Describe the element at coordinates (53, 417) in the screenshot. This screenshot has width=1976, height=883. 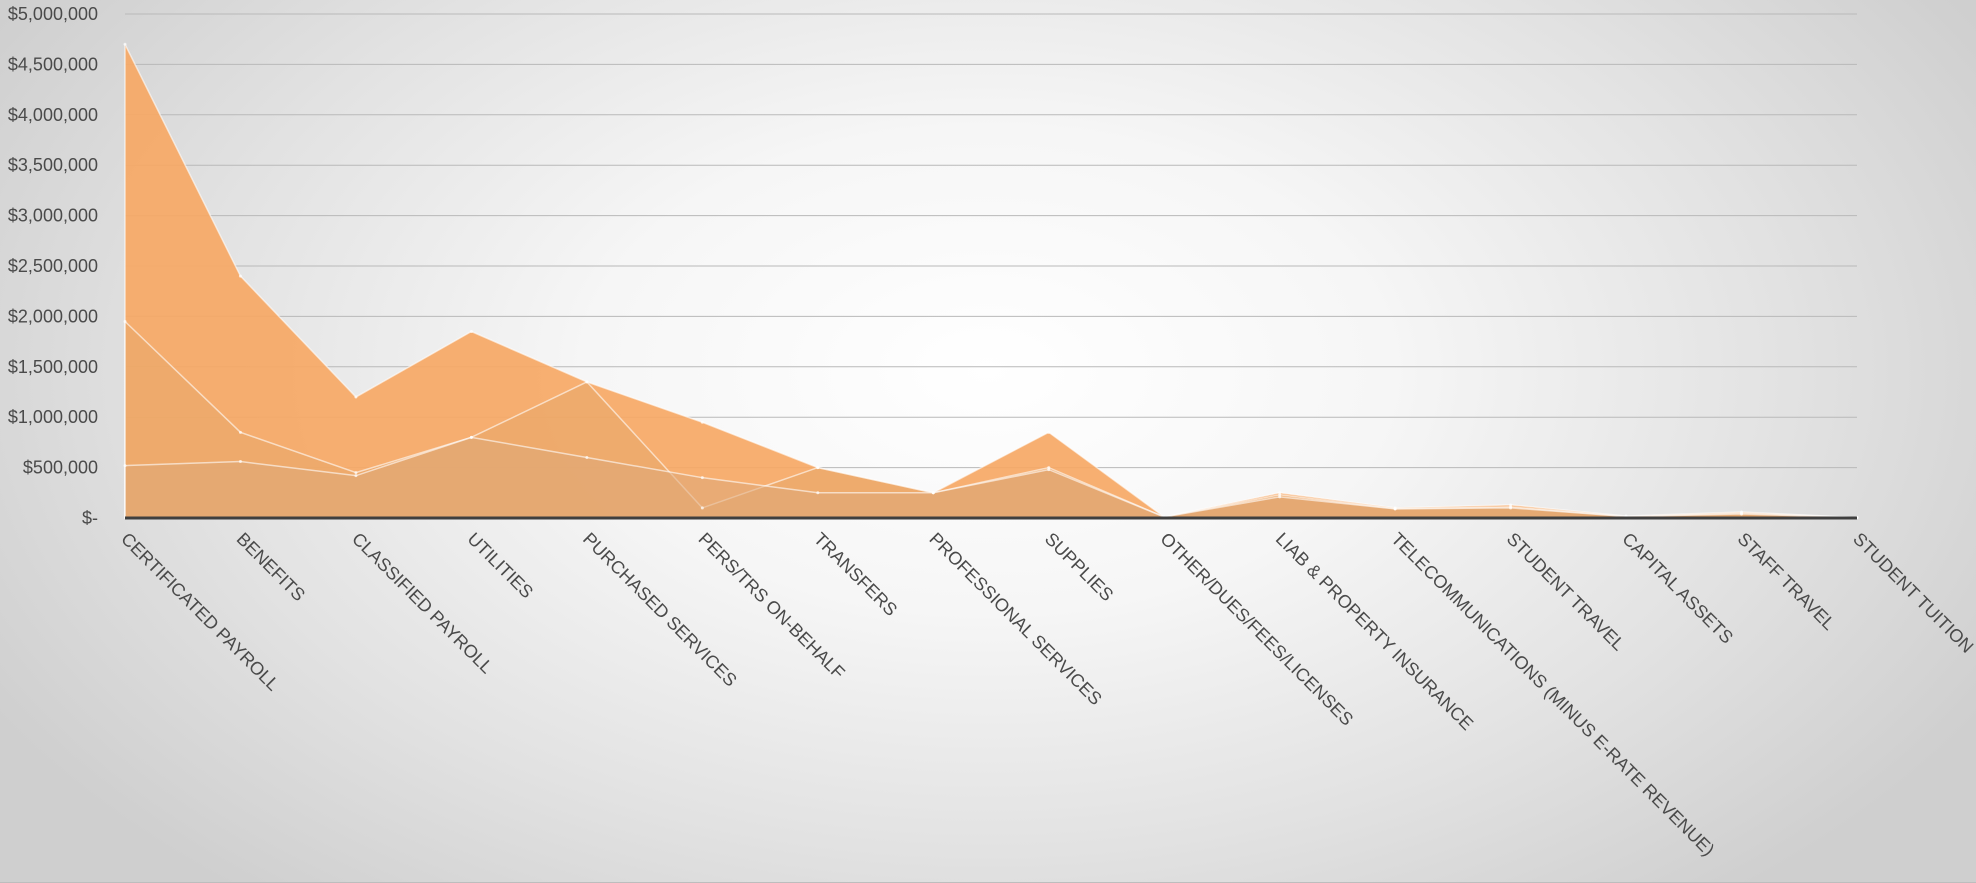
I see `y-tick-label: $1,000,000` at that location.